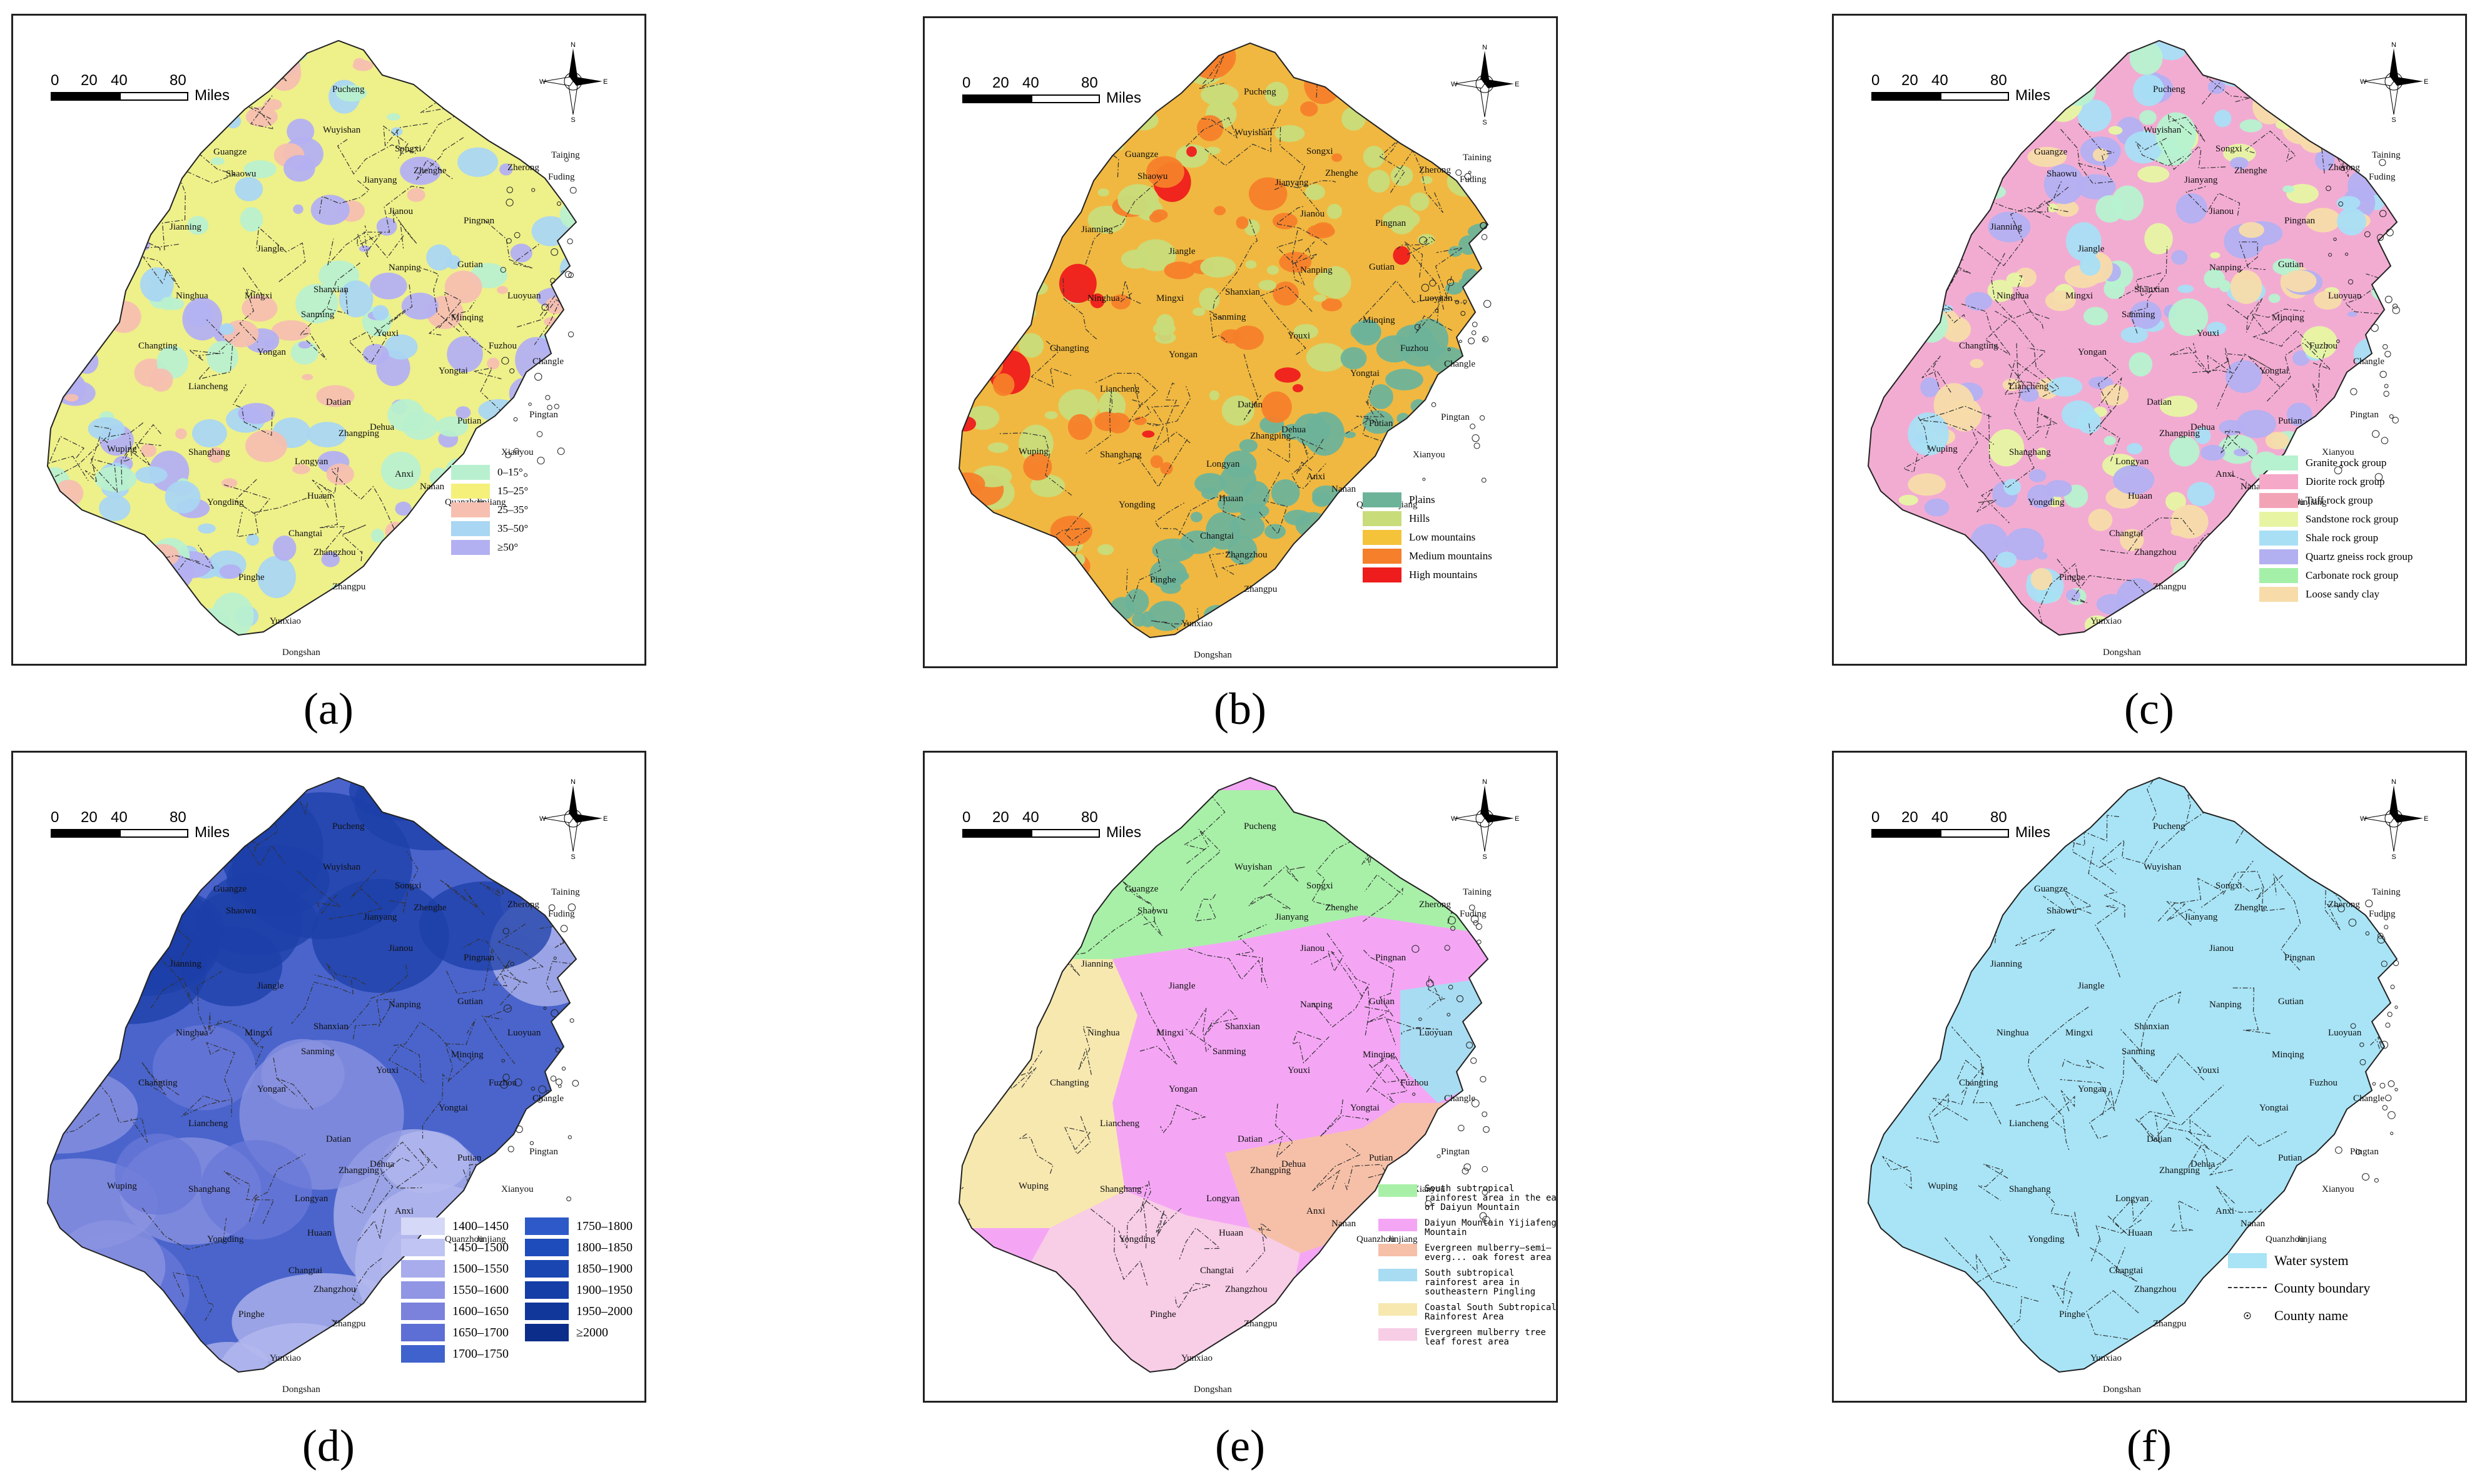 The image size is (2477, 1484). I want to click on county-label: Pingtan, so click(1455, 417).